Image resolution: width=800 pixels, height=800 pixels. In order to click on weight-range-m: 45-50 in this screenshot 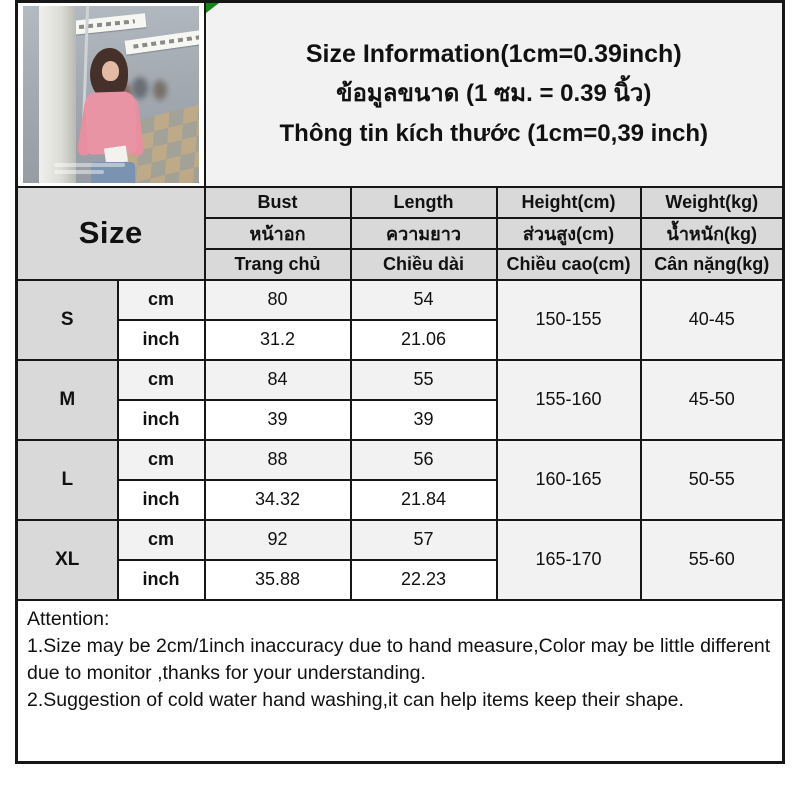, I will do `click(712, 399)`.